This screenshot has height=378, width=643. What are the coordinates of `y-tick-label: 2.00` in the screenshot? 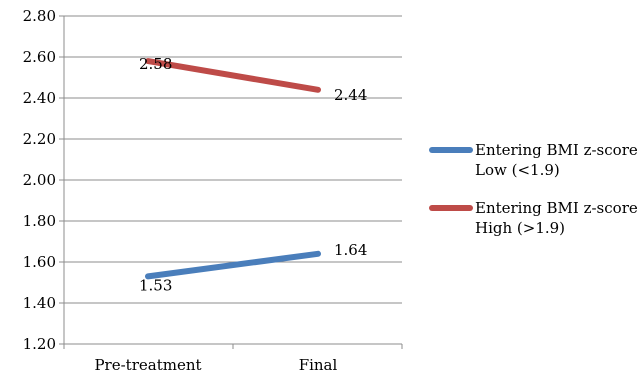 It's located at (39, 180).